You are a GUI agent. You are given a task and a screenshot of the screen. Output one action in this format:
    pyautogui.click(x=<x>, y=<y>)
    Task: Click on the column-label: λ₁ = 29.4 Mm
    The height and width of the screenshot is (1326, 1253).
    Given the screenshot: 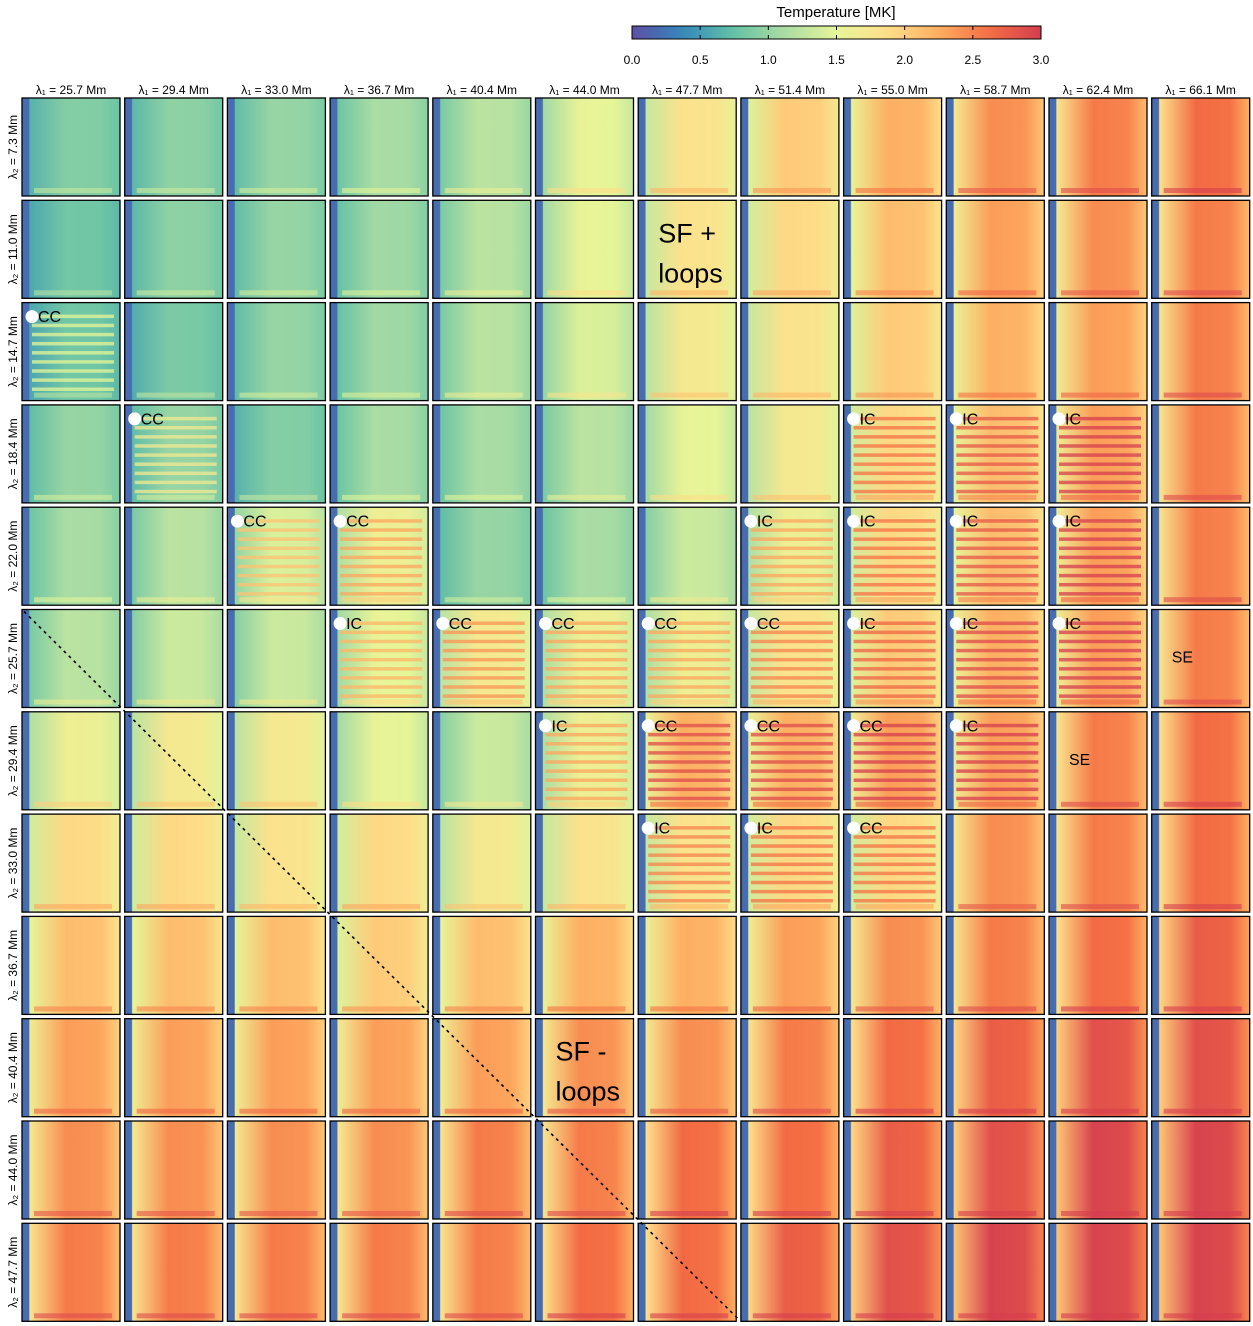 What is the action you would take?
    pyautogui.click(x=173, y=90)
    